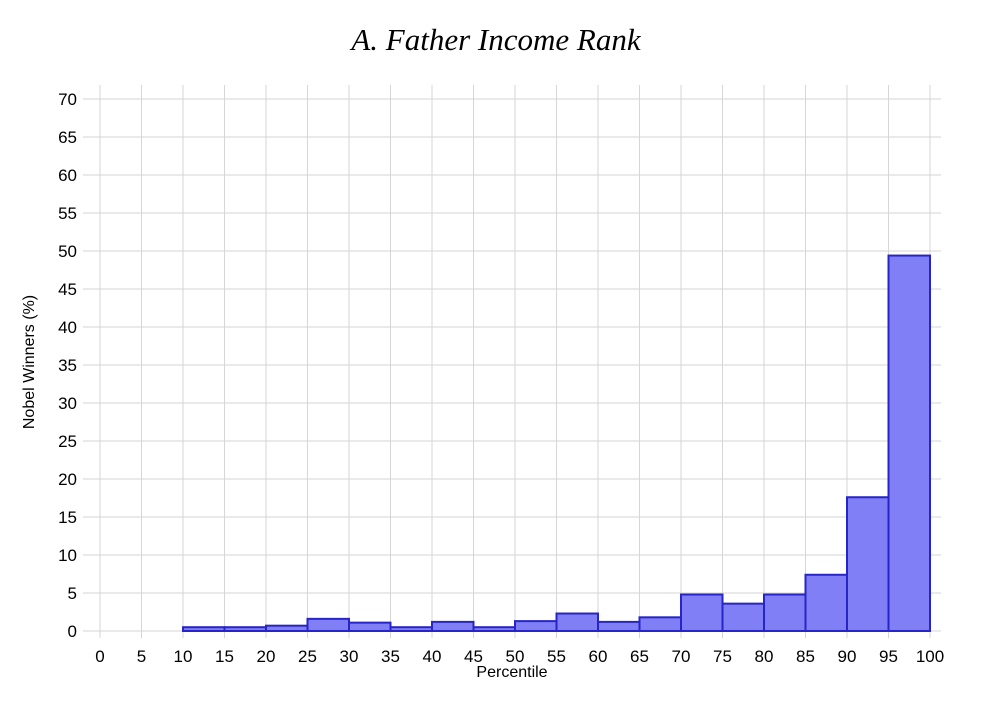  Describe the element at coordinates (183, 656) in the screenshot. I see `x-tick-label: 10` at that location.